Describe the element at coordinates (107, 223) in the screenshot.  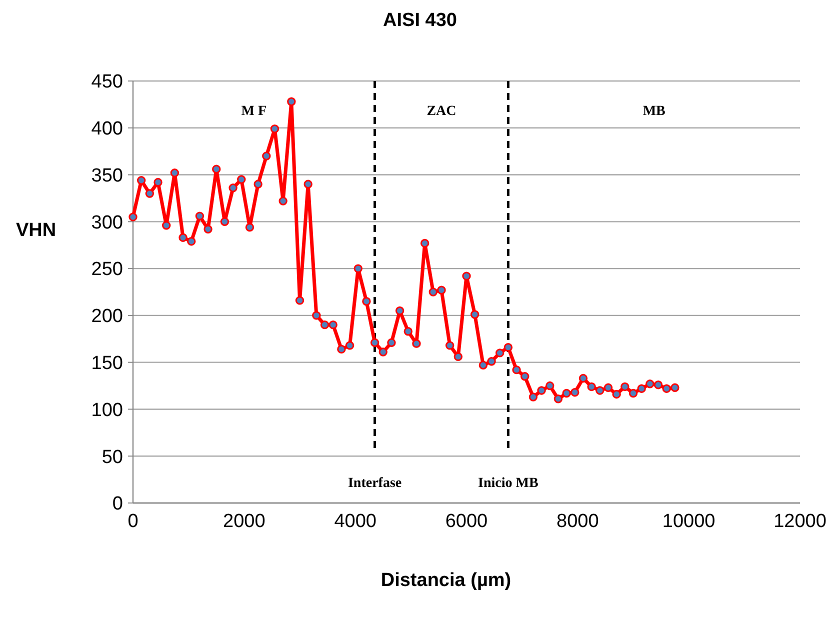
I see `y-tick-label: 300` at that location.